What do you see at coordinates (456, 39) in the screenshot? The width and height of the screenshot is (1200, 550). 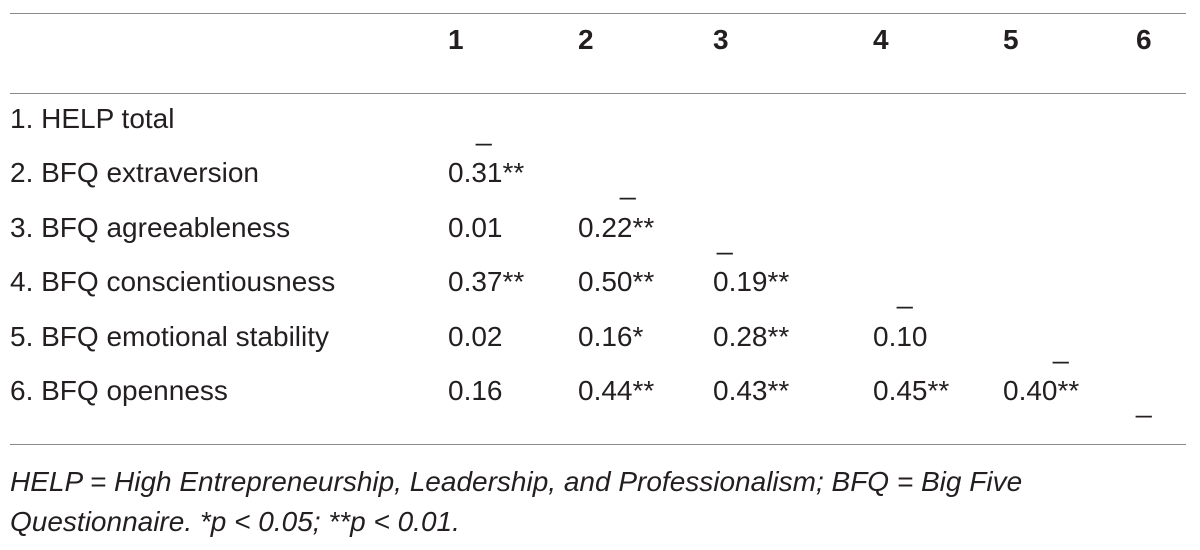 I see `column-header-1: 1` at bounding box center [456, 39].